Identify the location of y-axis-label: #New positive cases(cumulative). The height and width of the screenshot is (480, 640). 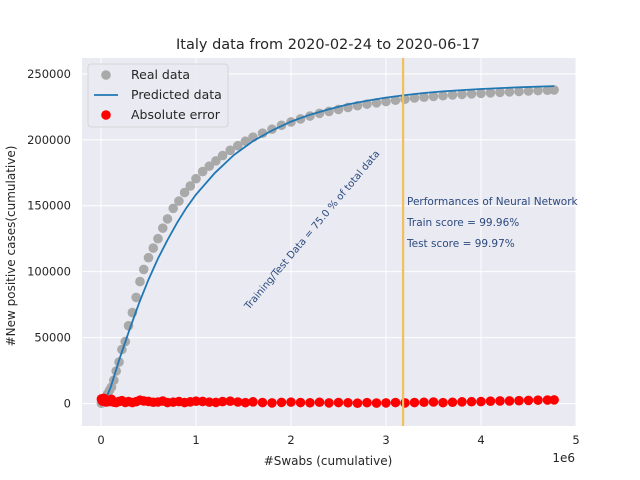
(11, 246).